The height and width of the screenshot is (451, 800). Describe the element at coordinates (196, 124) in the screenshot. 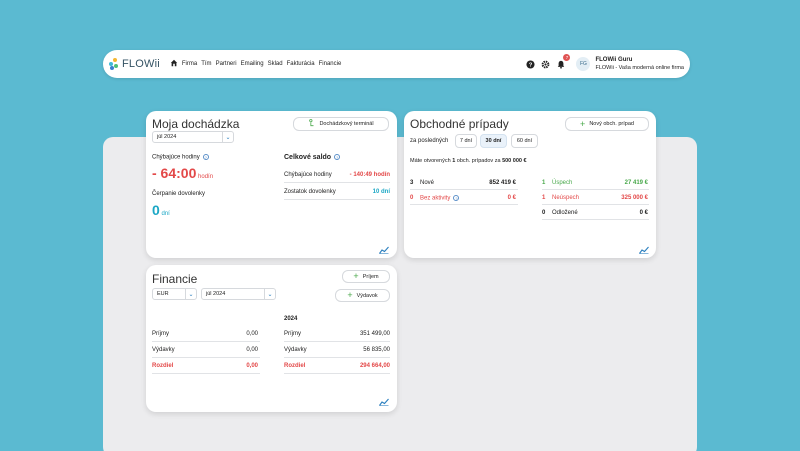

I see `attendance-title: Moja dochádzka` at that location.